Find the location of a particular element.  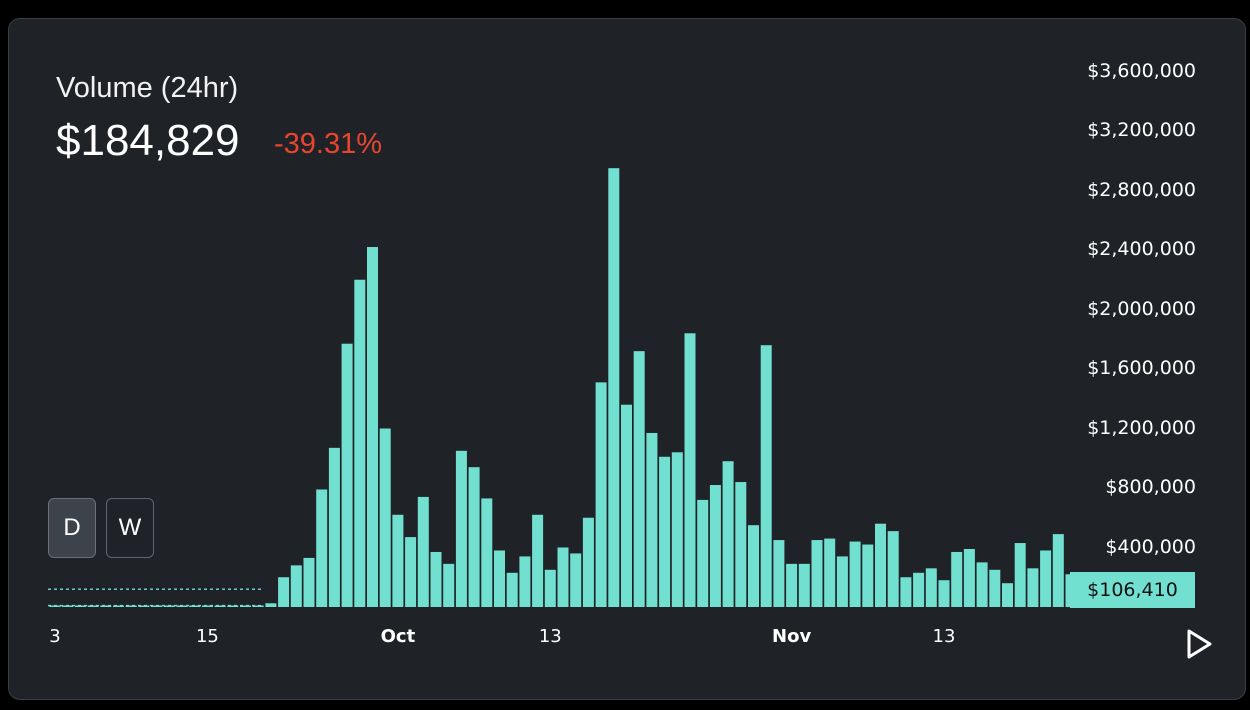

timeframe-day-button: D is located at coordinates (72, 528).